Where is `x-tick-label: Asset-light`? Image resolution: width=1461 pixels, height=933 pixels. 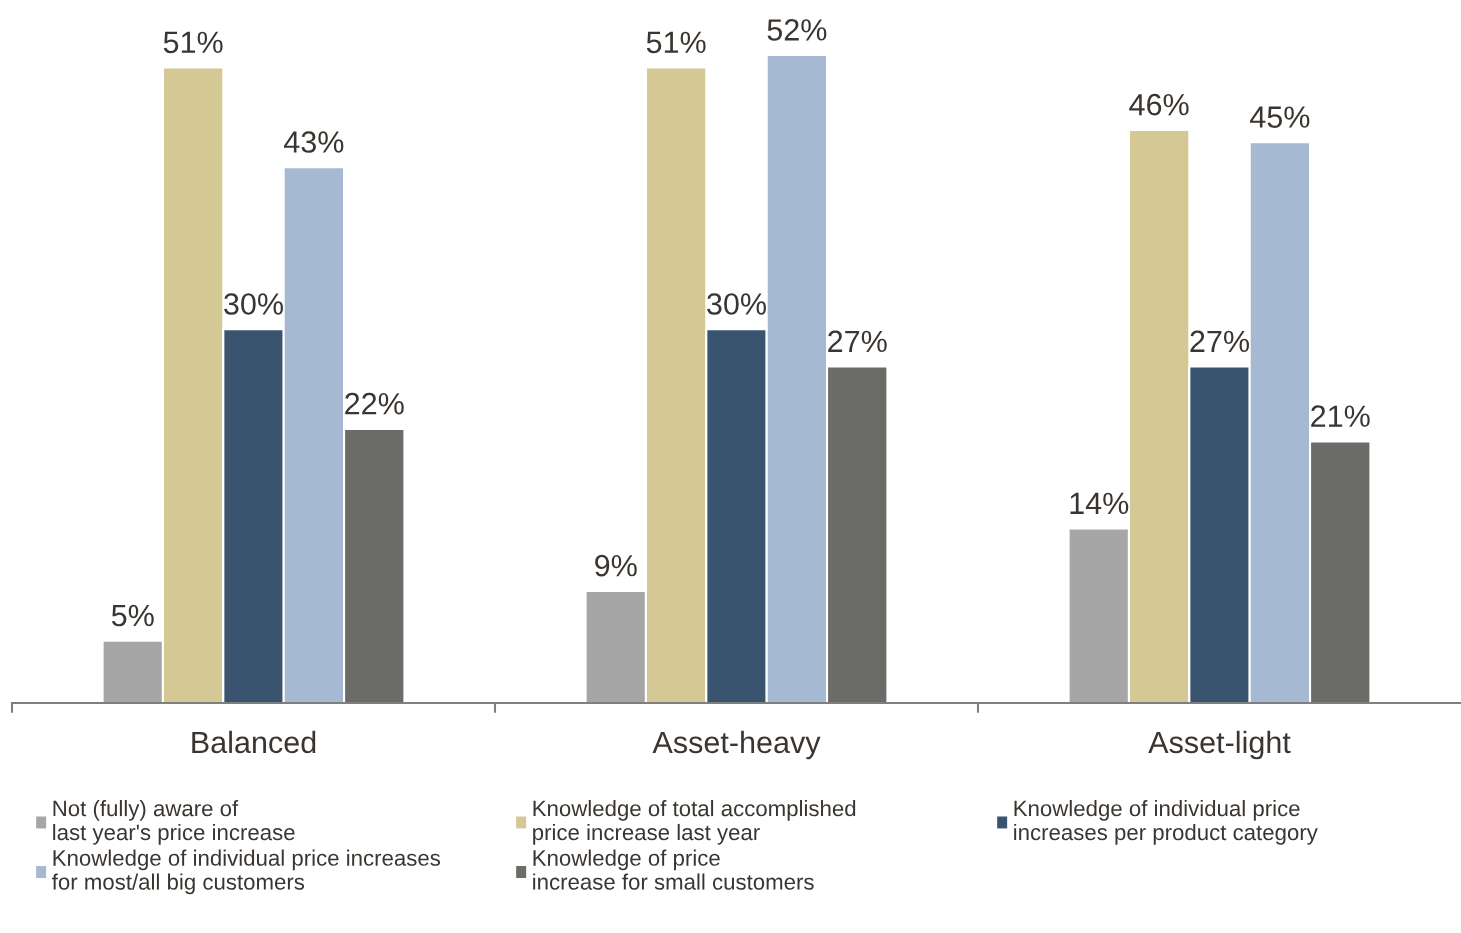
x-tick-label: Asset-light is located at coordinates (1219, 745).